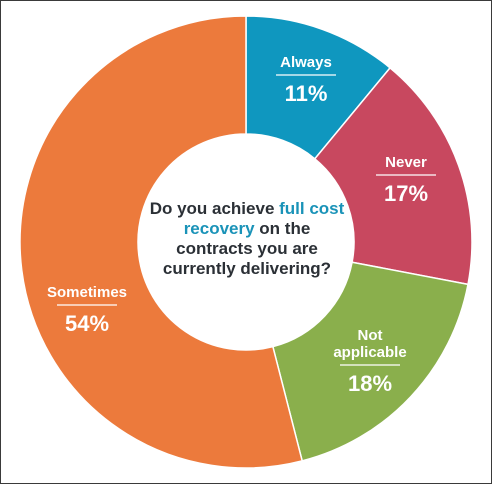 The height and width of the screenshot is (484, 492). Describe the element at coordinates (369, 344) in the screenshot. I see `slice-label-name: Not applicable` at that location.